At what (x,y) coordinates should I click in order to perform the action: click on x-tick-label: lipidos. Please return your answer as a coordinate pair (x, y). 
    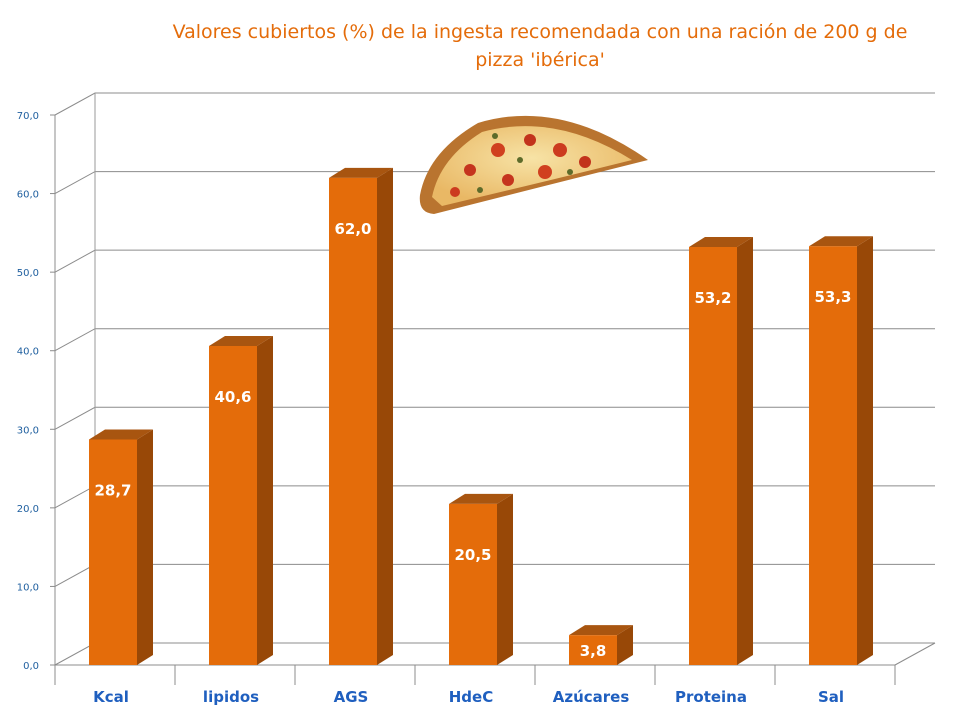
    Looking at the image, I should click on (231, 697).